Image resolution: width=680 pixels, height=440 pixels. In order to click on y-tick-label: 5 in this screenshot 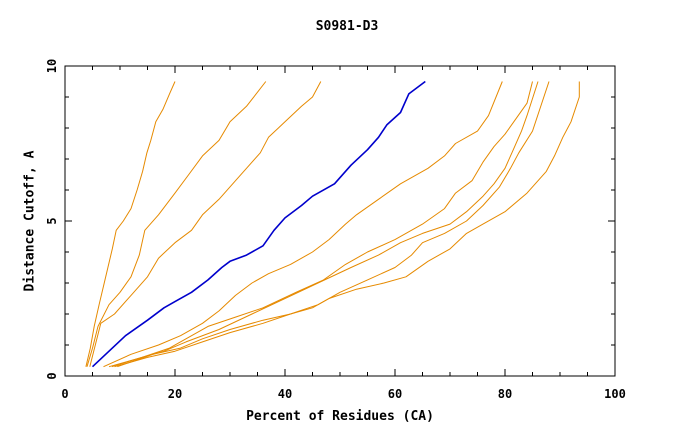, I will do `click(52, 220)`.